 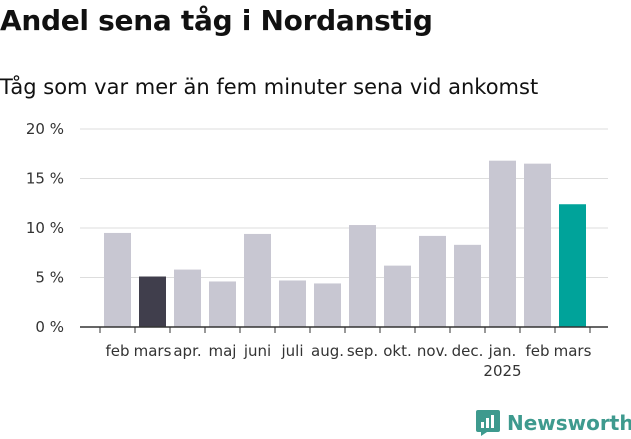 What do you see at coordinates (45, 228) in the screenshot?
I see `y-tick-label: 10 %` at bounding box center [45, 228].